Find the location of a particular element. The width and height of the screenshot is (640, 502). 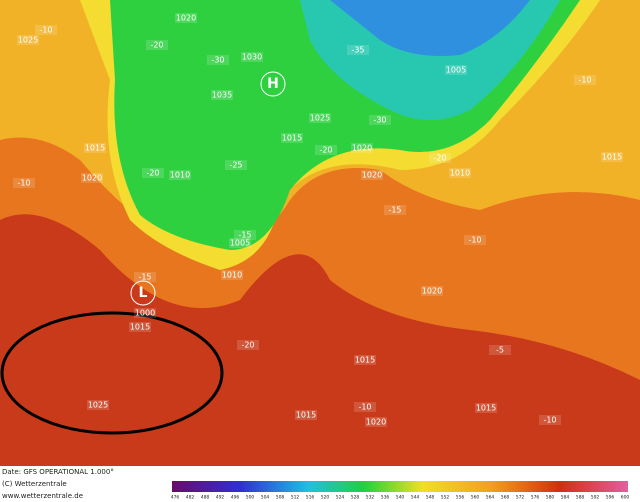

temperature-label: -5 is located at coordinates (500, 350).